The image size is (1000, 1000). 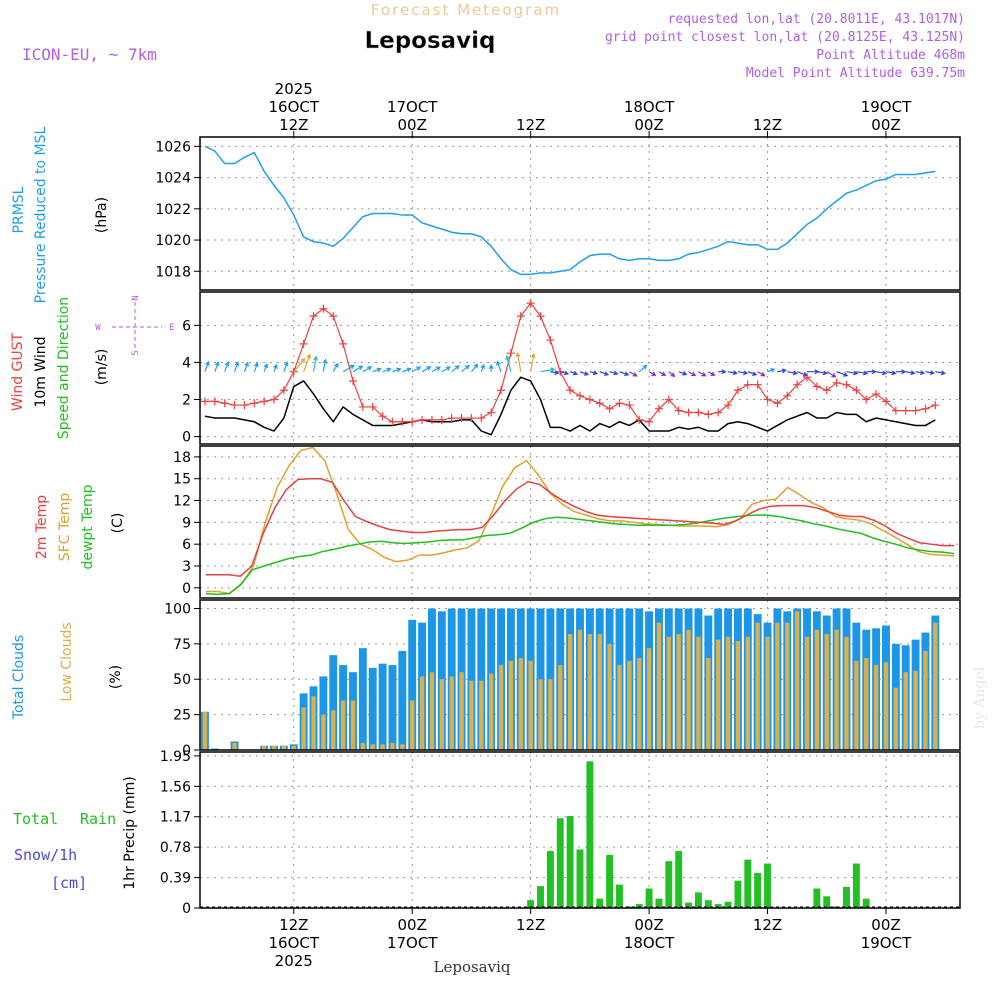 I want to click on y-tick-label: 3, so click(x=186, y=567).